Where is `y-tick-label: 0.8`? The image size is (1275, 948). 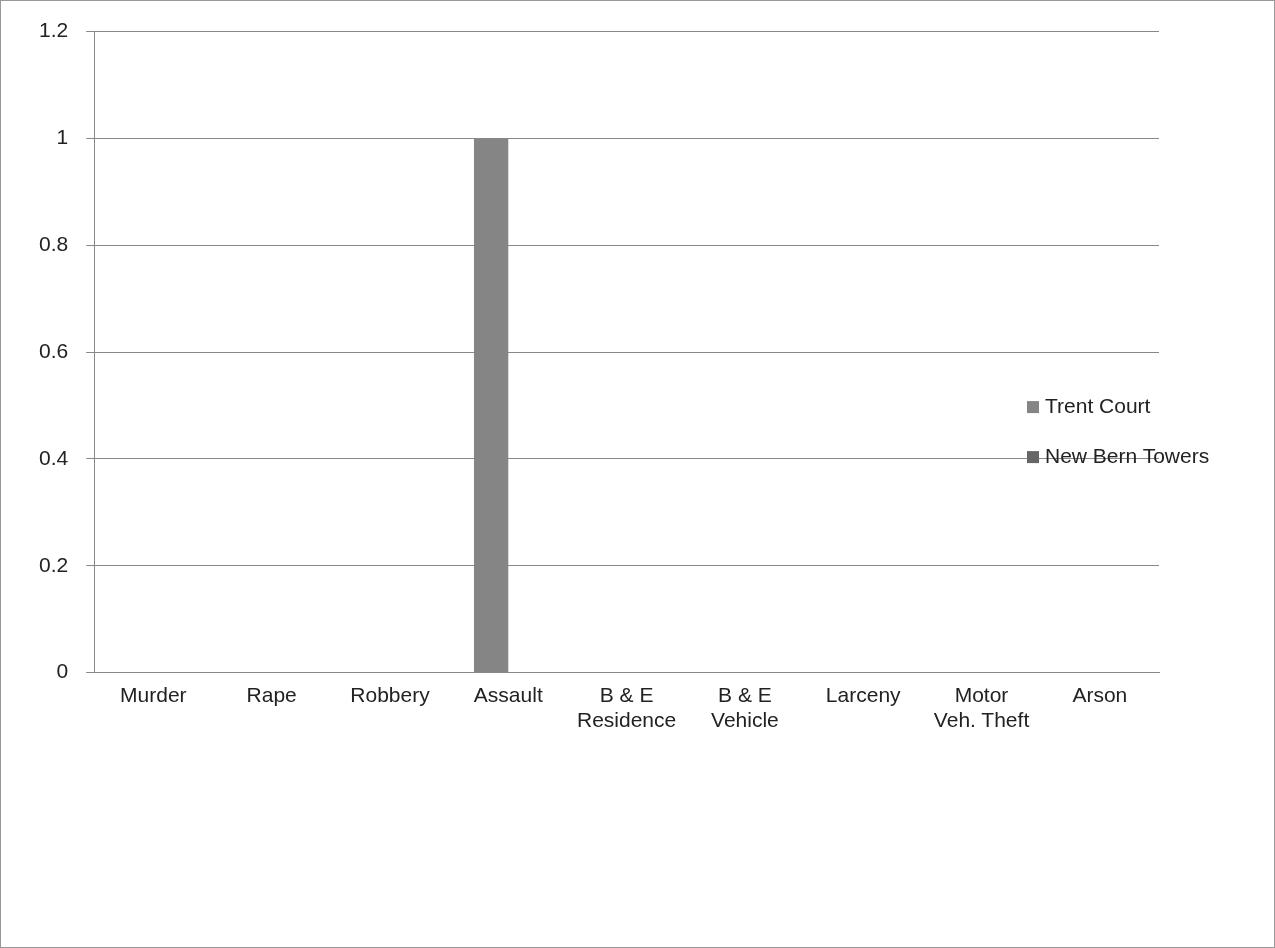 y-tick-label: 0.8 is located at coordinates (53, 244).